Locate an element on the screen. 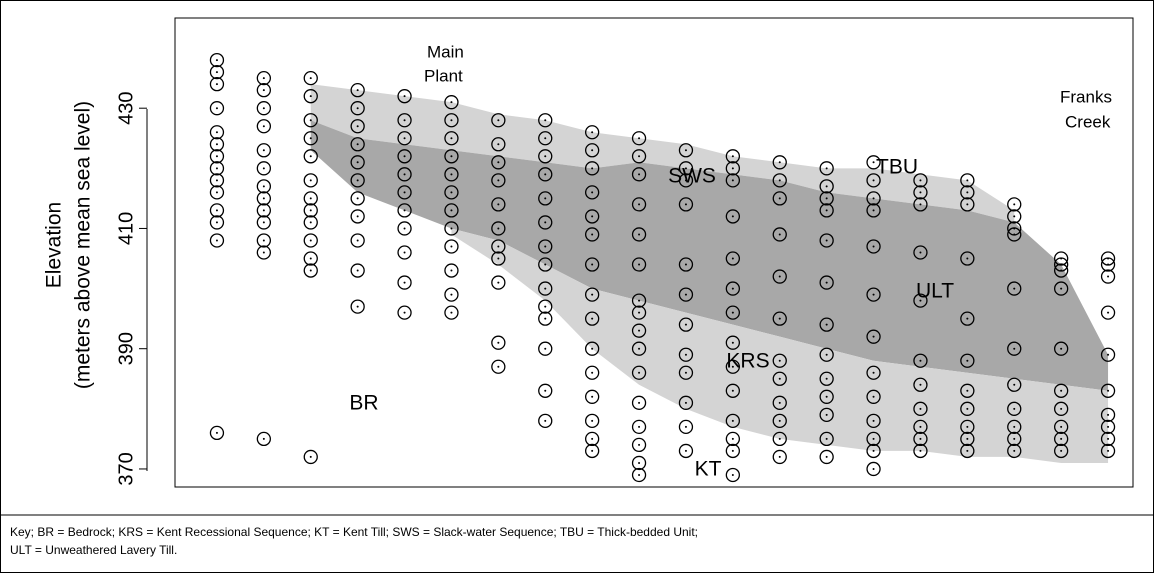 The image size is (1154, 573). key-text: ULT = Unweathered Lavery Till. is located at coordinates (93, 550).